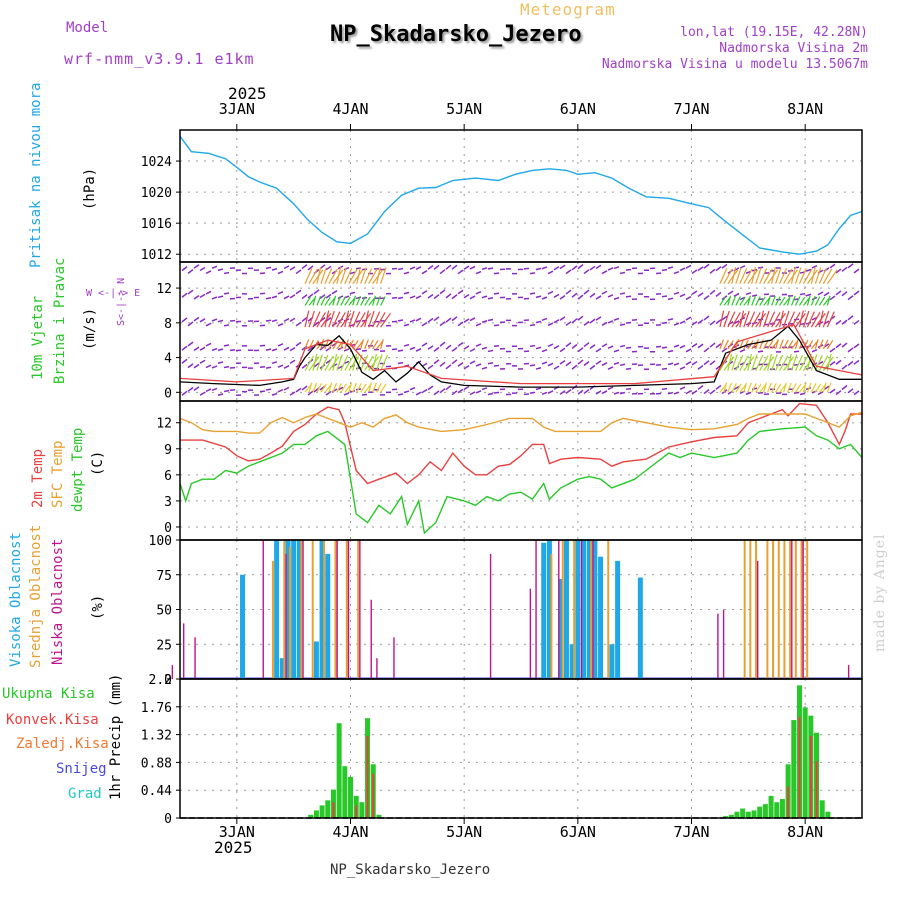  Describe the element at coordinates (156, 193) in the screenshot. I see `pressure-ytick-label: 1020` at that location.